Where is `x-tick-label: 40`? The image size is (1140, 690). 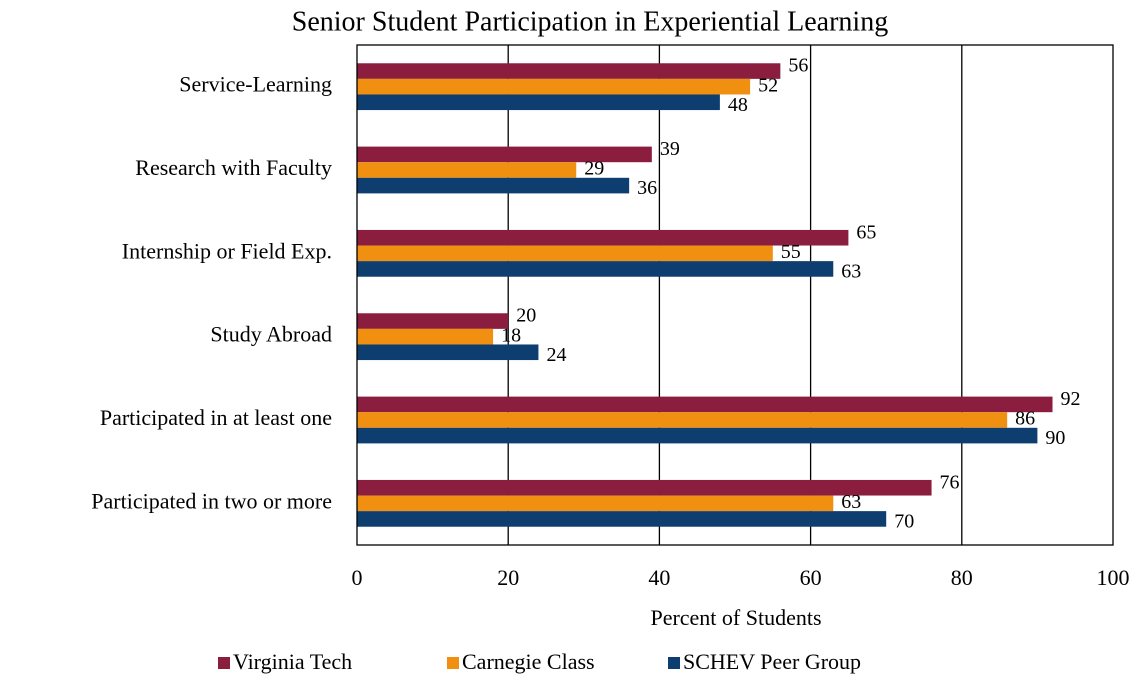
x-tick-label: 40 is located at coordinates (659, 577).